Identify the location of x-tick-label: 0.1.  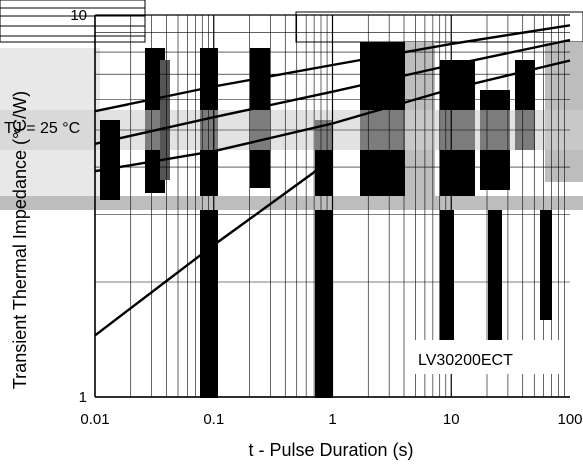
(213, 419).